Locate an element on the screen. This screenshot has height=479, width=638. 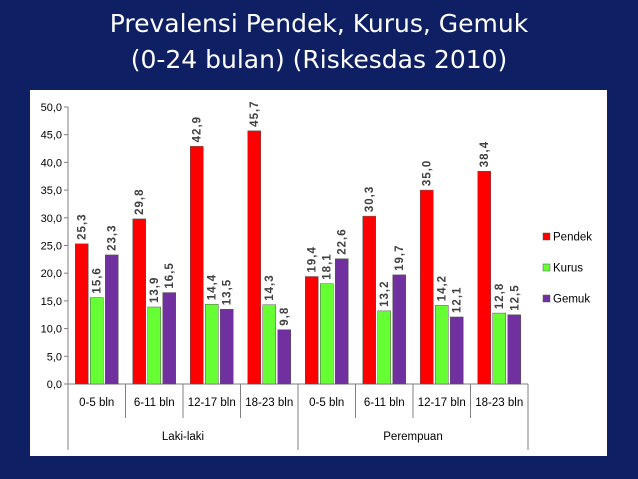
y-tick-label: 35,0 is located at coordinates (51, 191).